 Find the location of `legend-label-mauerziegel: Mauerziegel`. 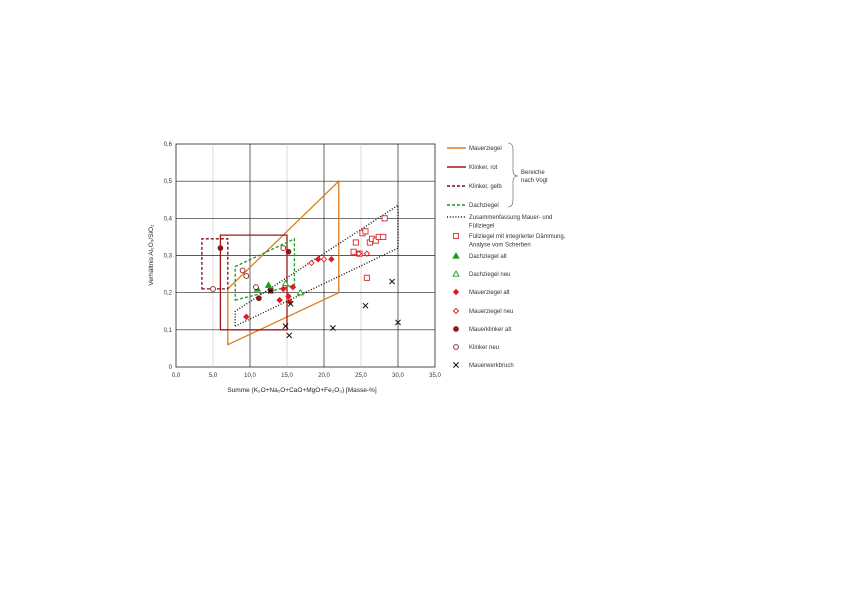

legend-label-mauerziegel: Mauerziegel is located at coordinates (485, 149).